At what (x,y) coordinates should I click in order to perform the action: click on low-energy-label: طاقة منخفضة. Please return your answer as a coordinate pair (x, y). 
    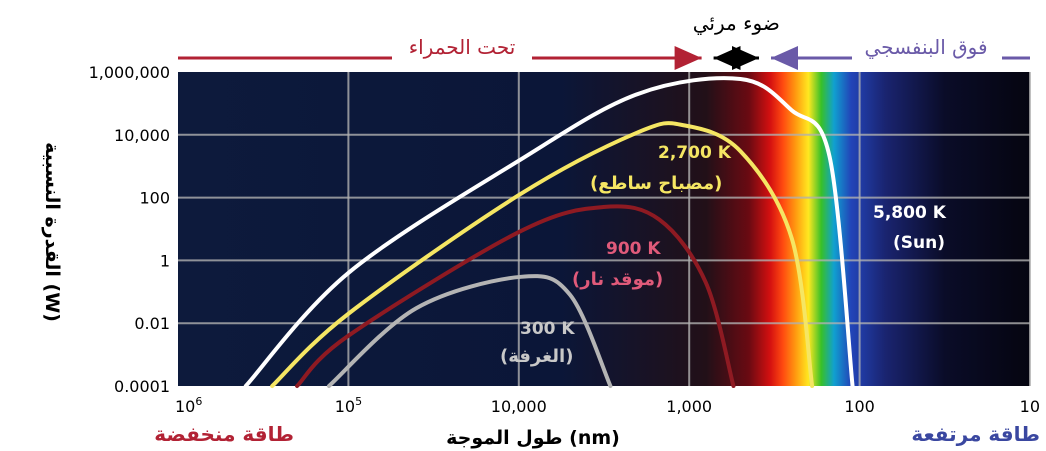
    Looking at the image, I should click on (224, 434).